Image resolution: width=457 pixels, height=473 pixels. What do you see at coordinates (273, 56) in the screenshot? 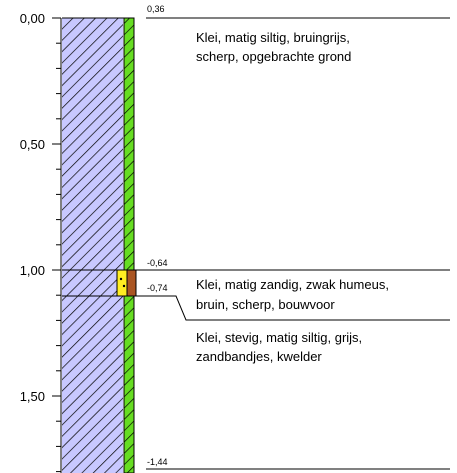
I see `layer-description: scherp, opgebrachte grond` at bounding box center [273, 56].